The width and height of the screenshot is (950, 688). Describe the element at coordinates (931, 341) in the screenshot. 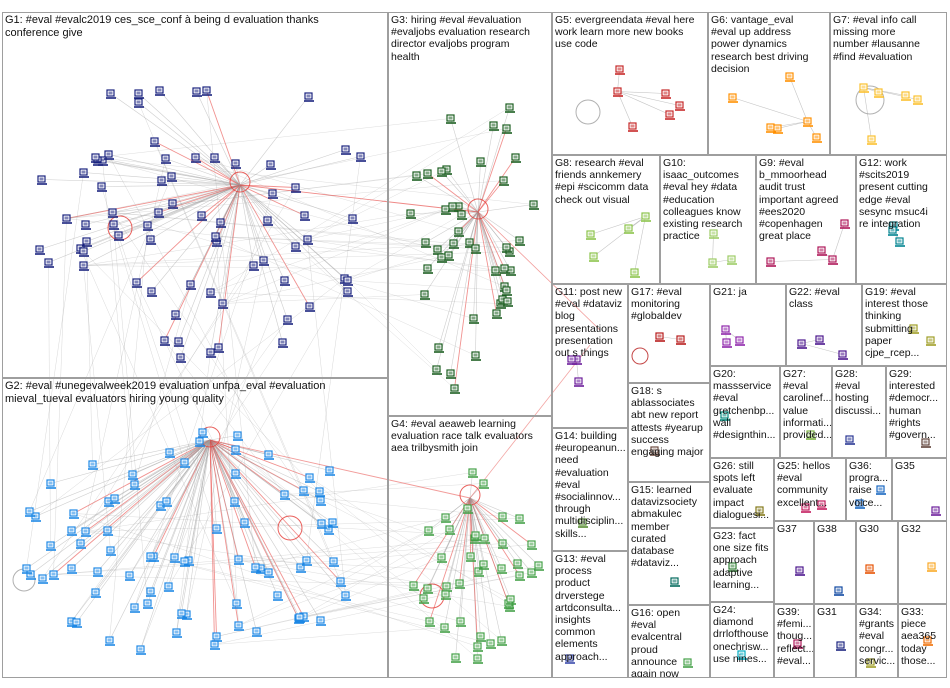

I see `node-g19` at that location.